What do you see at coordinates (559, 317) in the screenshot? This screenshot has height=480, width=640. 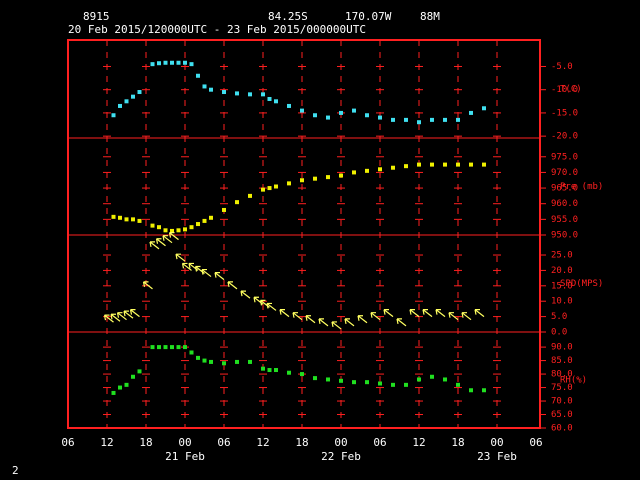 I see `y-tick-label: 5.0` at bounding box center [559, 317].